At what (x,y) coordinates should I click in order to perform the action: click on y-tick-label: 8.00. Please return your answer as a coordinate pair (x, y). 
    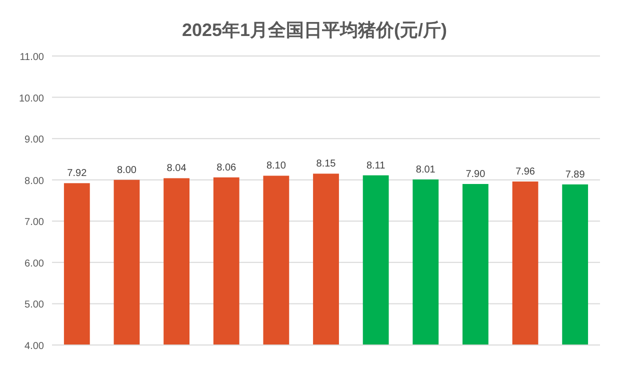
    Looking at the image, I should click on (34, 181).